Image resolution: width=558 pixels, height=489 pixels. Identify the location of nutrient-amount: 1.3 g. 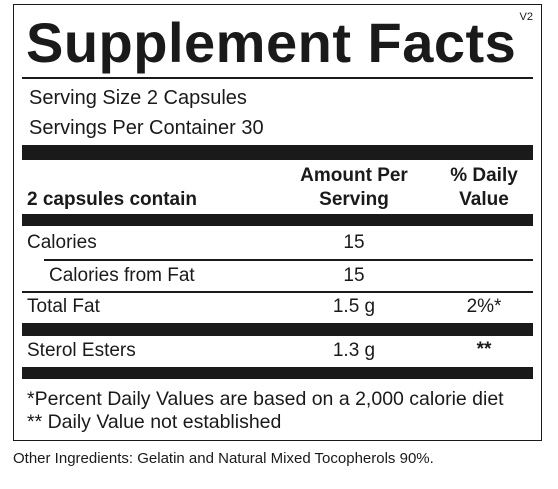
(354, 350).